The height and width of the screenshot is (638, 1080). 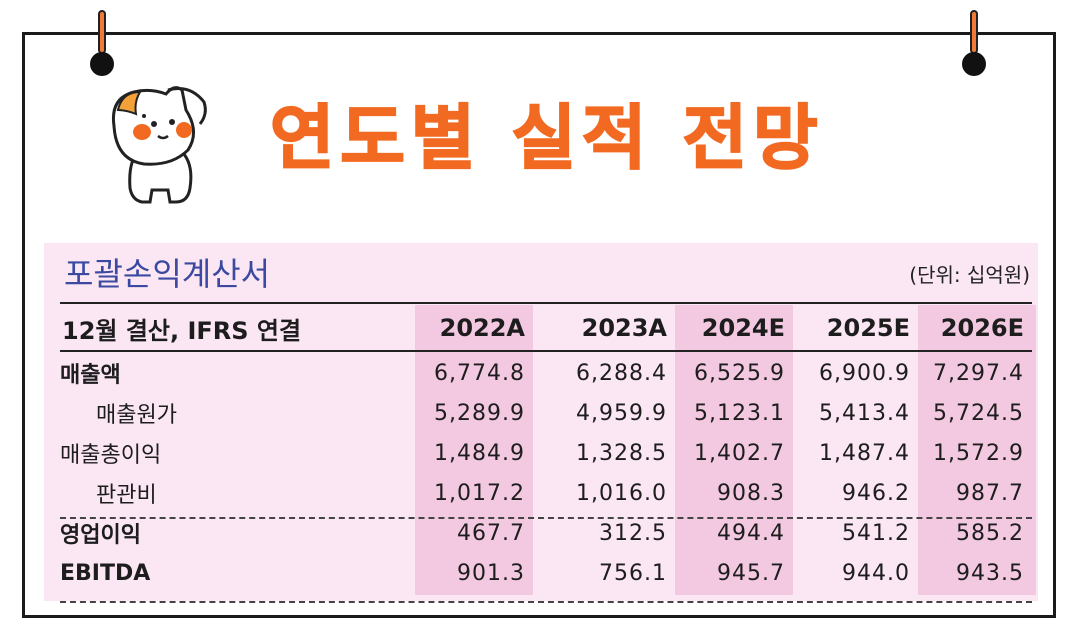 I want to click on cell-value: 756.1, so click(x=633, y=573).